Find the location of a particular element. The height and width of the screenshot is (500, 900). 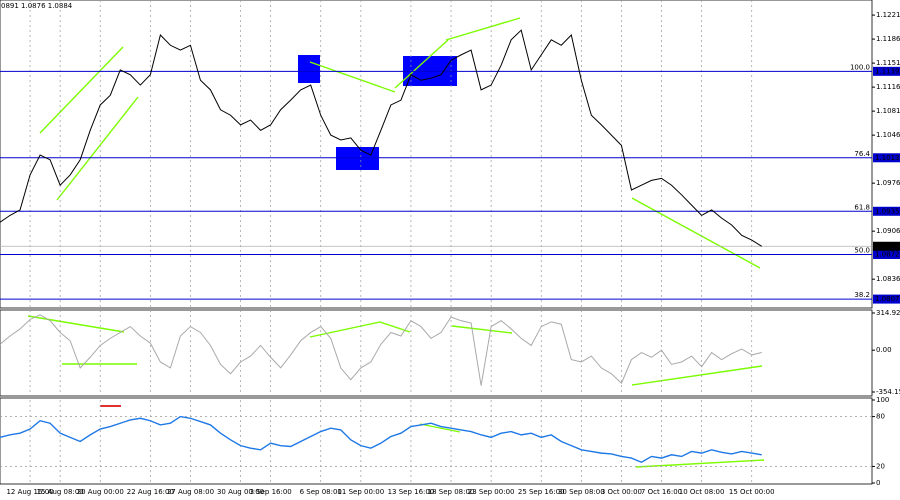

x-tick-label: 3 Sep 16:00 is located at coordinates (270, 492).